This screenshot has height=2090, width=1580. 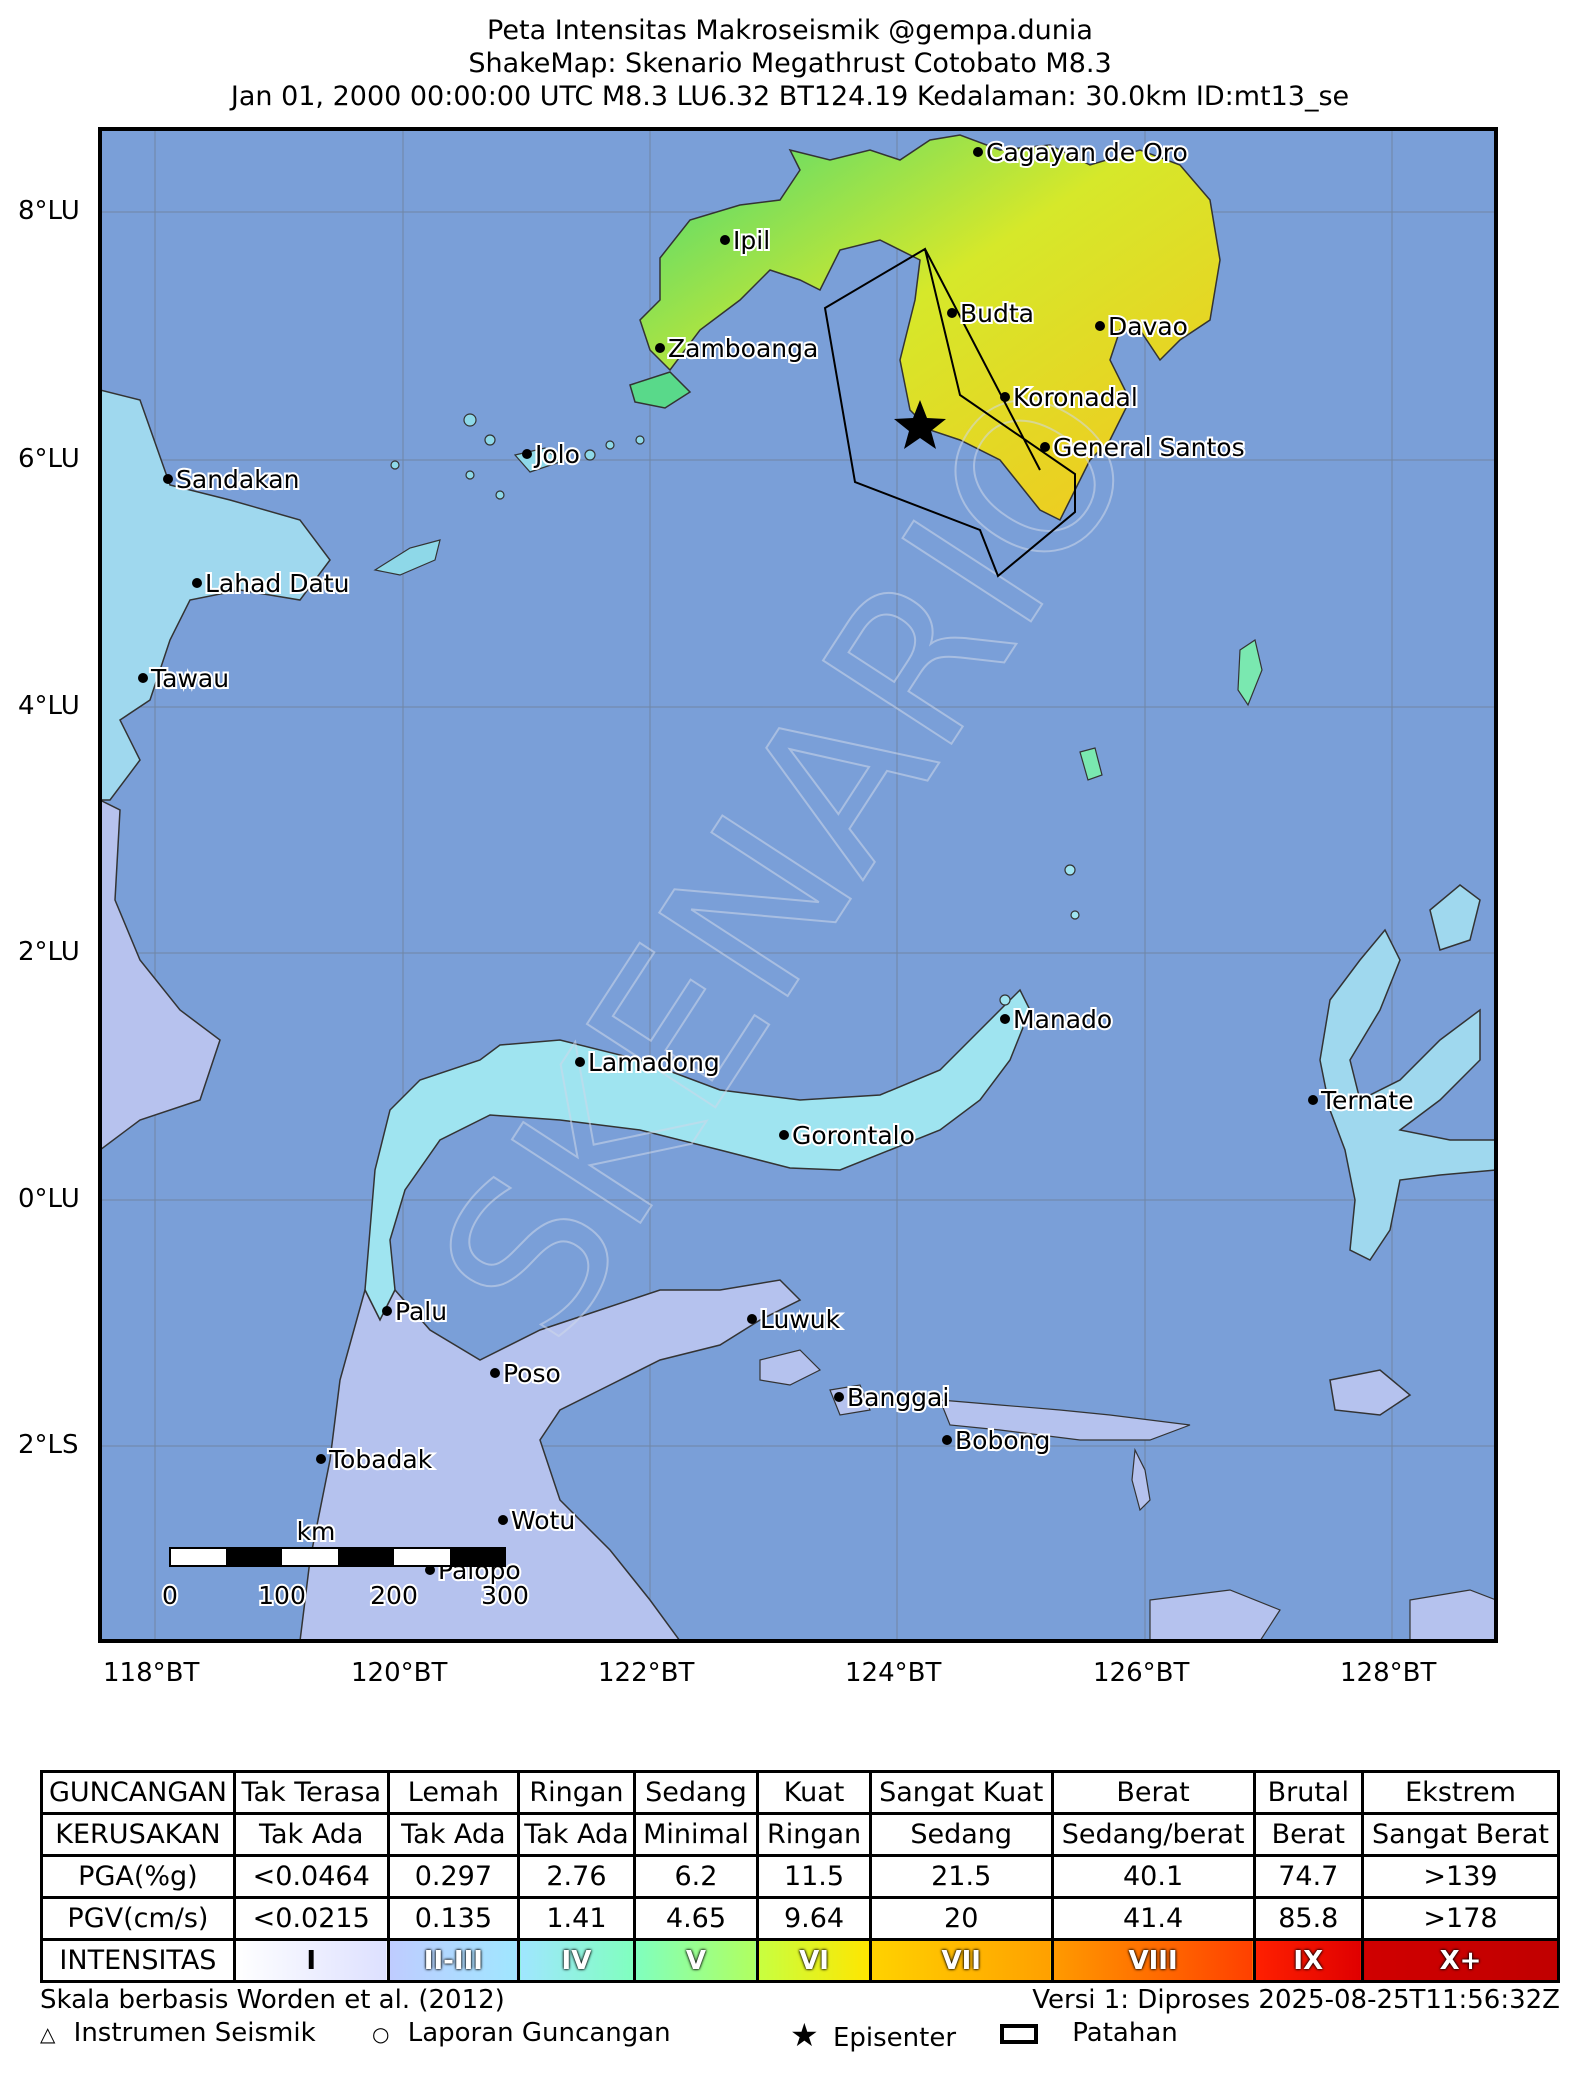 What do you see at coordinates (1388, 1673) in the screenshot?
I see `lon-label-128: 128°BT` at bounding box center [1388, 1673].